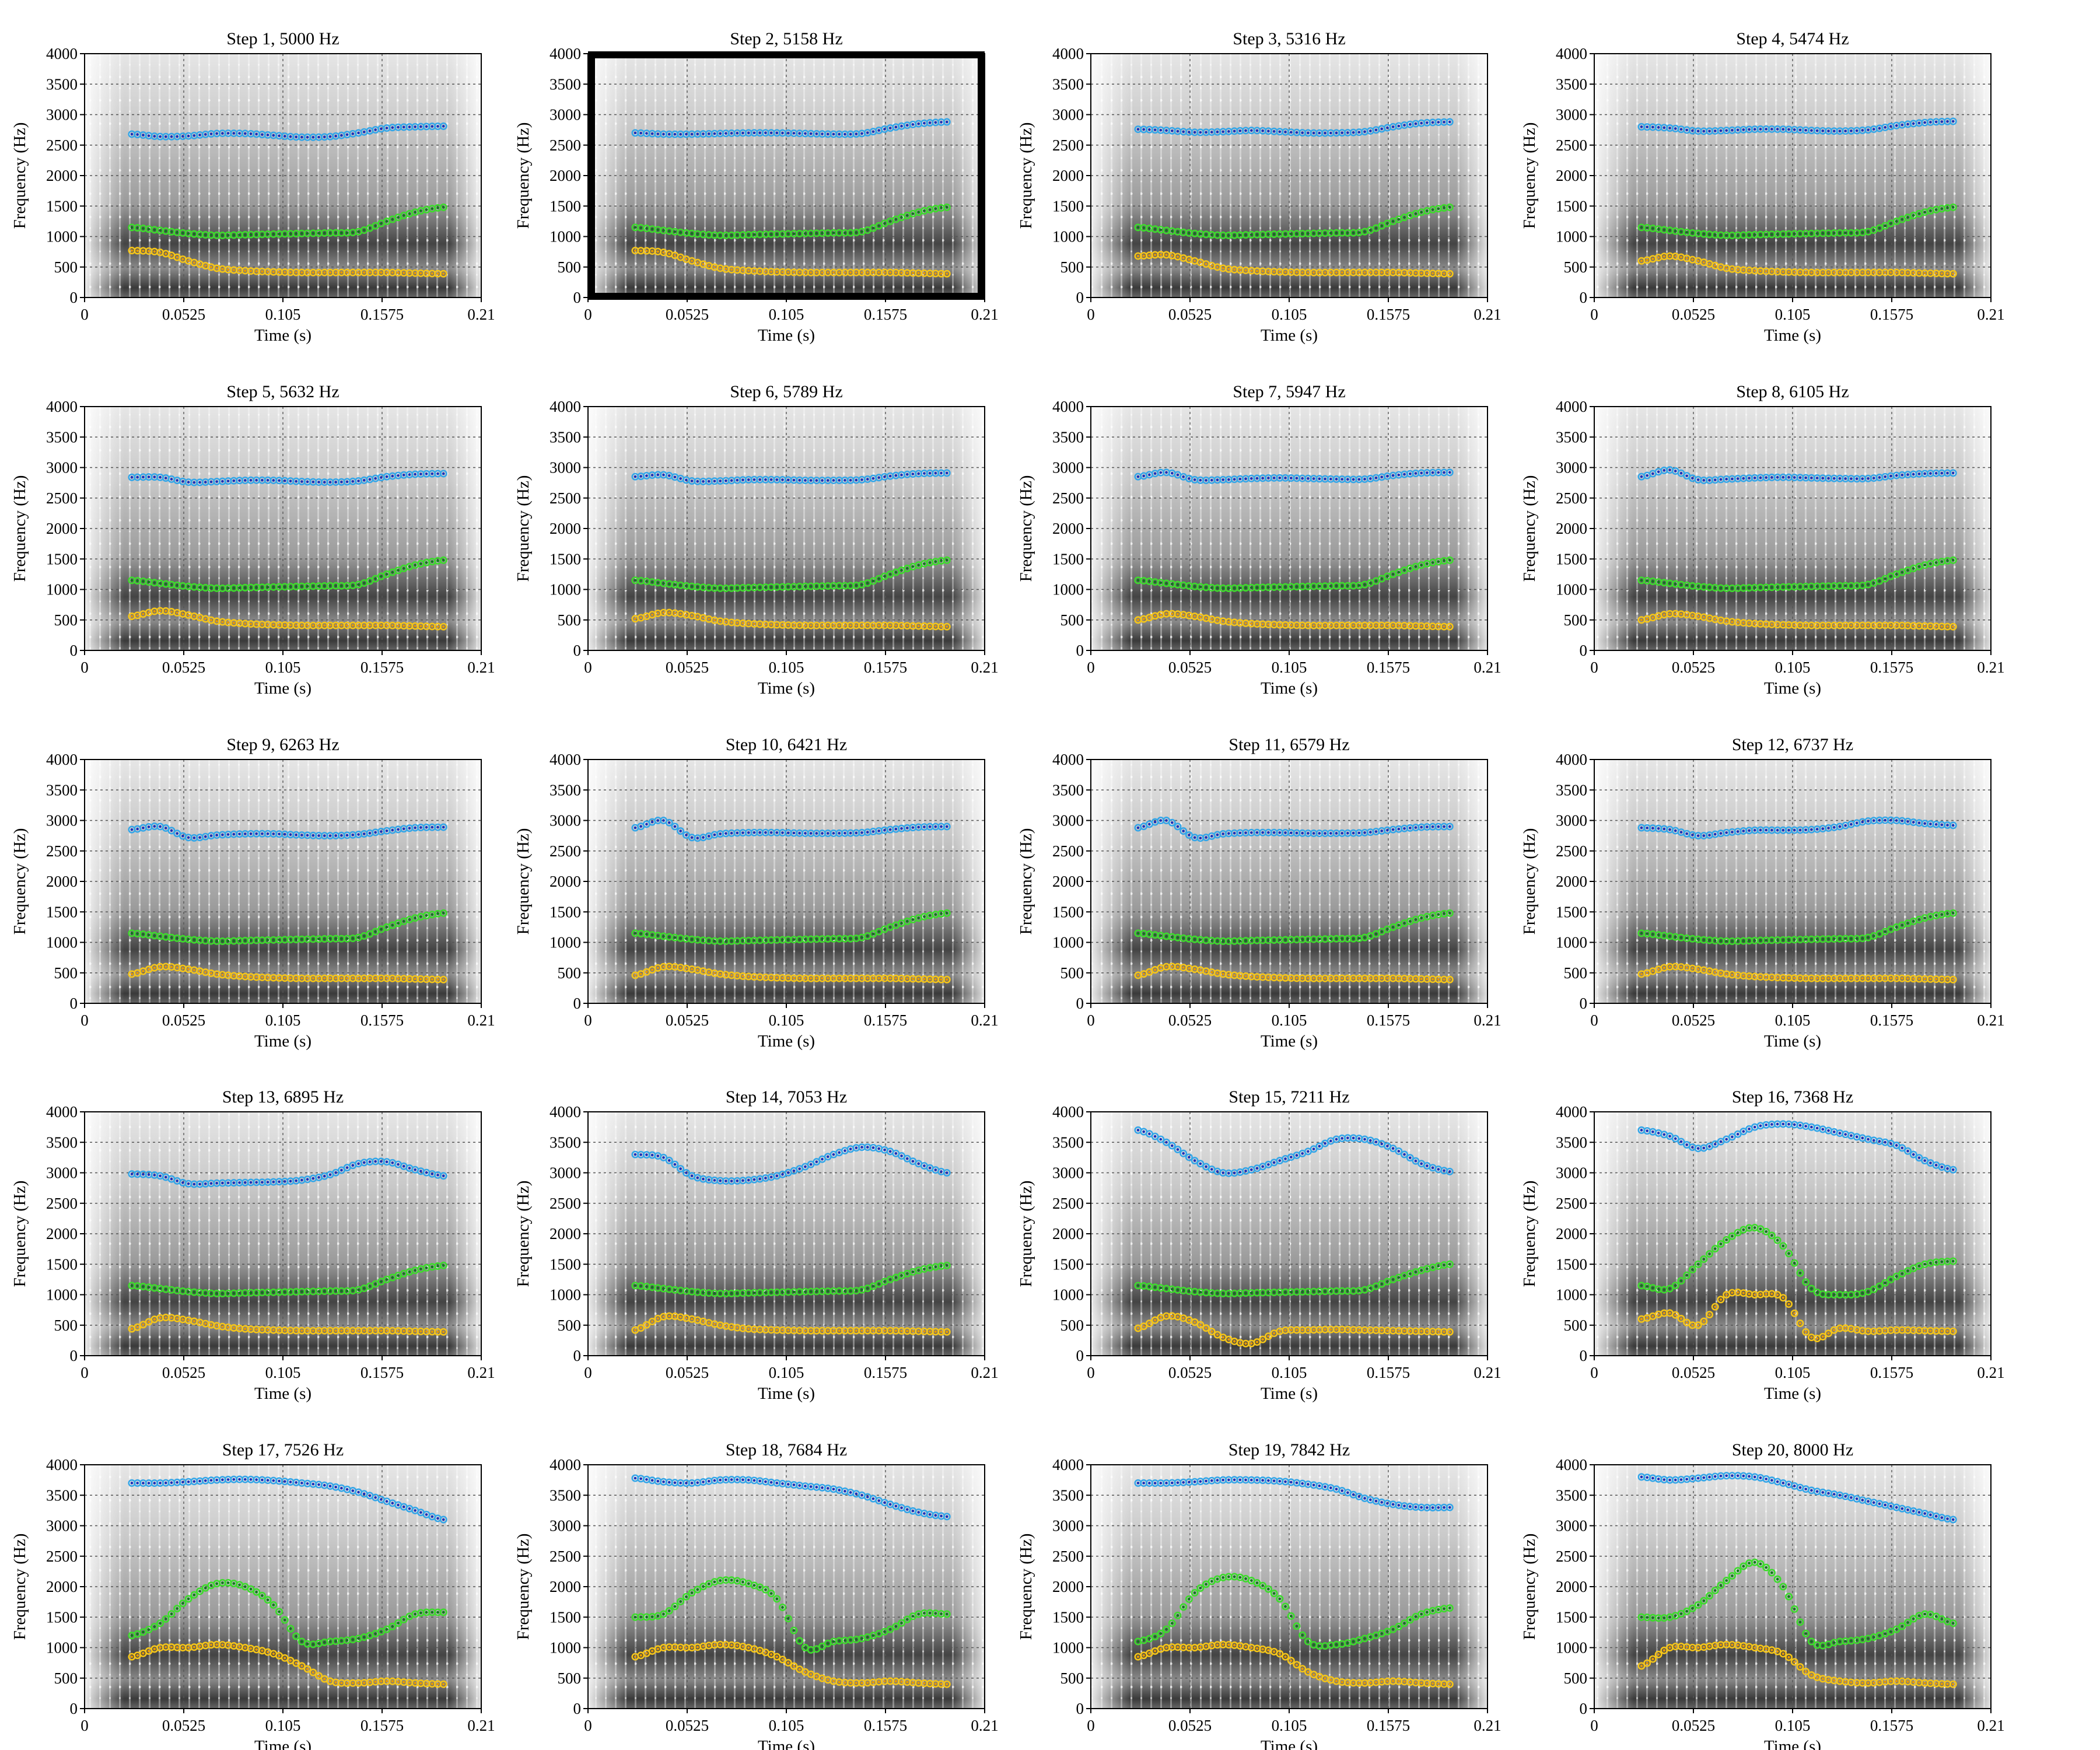 The width and height of the screenshot is (2100, 1750). I want to click on selected-panel-highlight, so click(786, 175).